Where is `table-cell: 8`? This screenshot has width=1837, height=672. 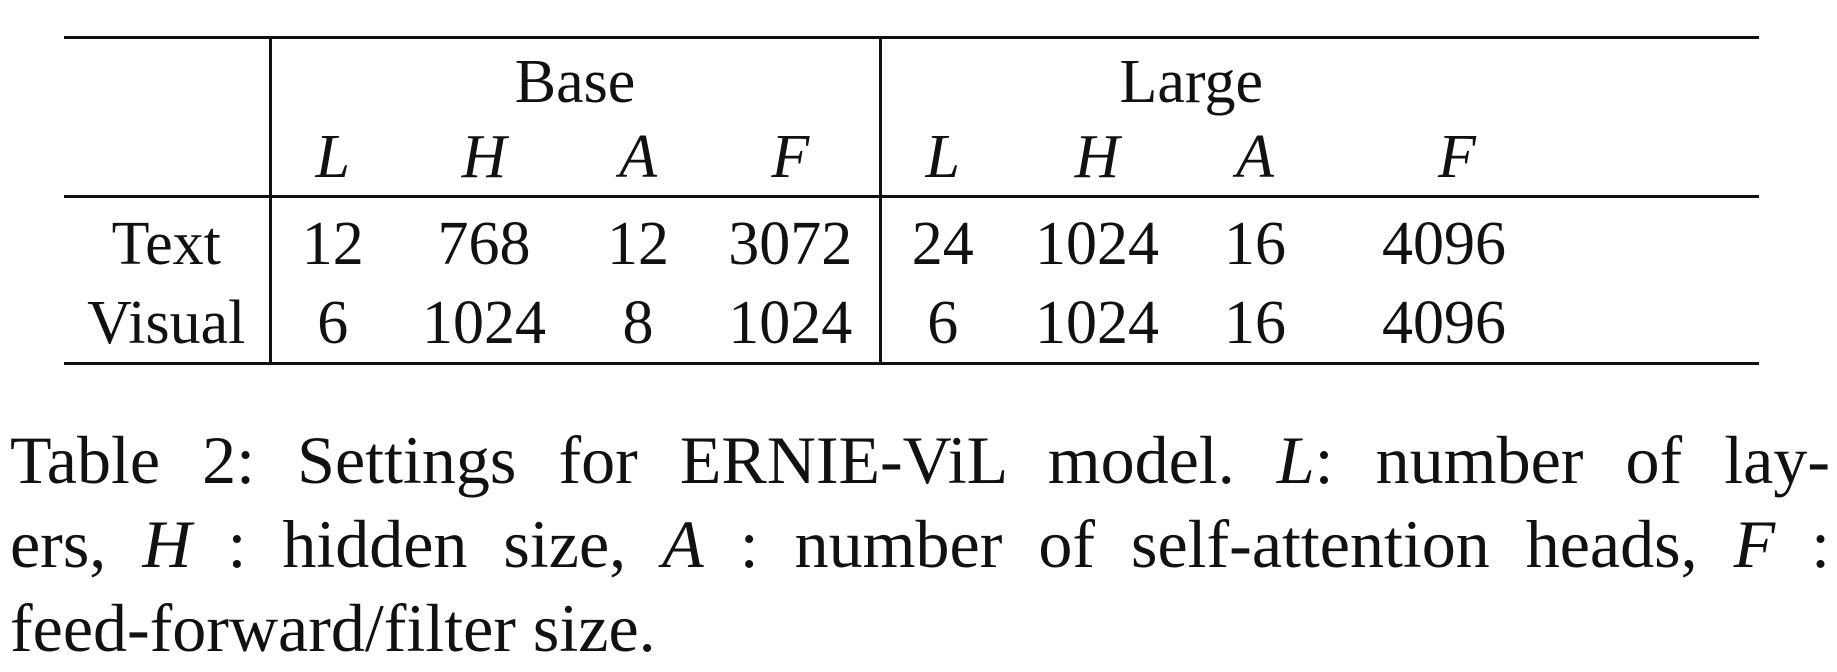 table-cell: 8 is located at coordinates (638, 323).